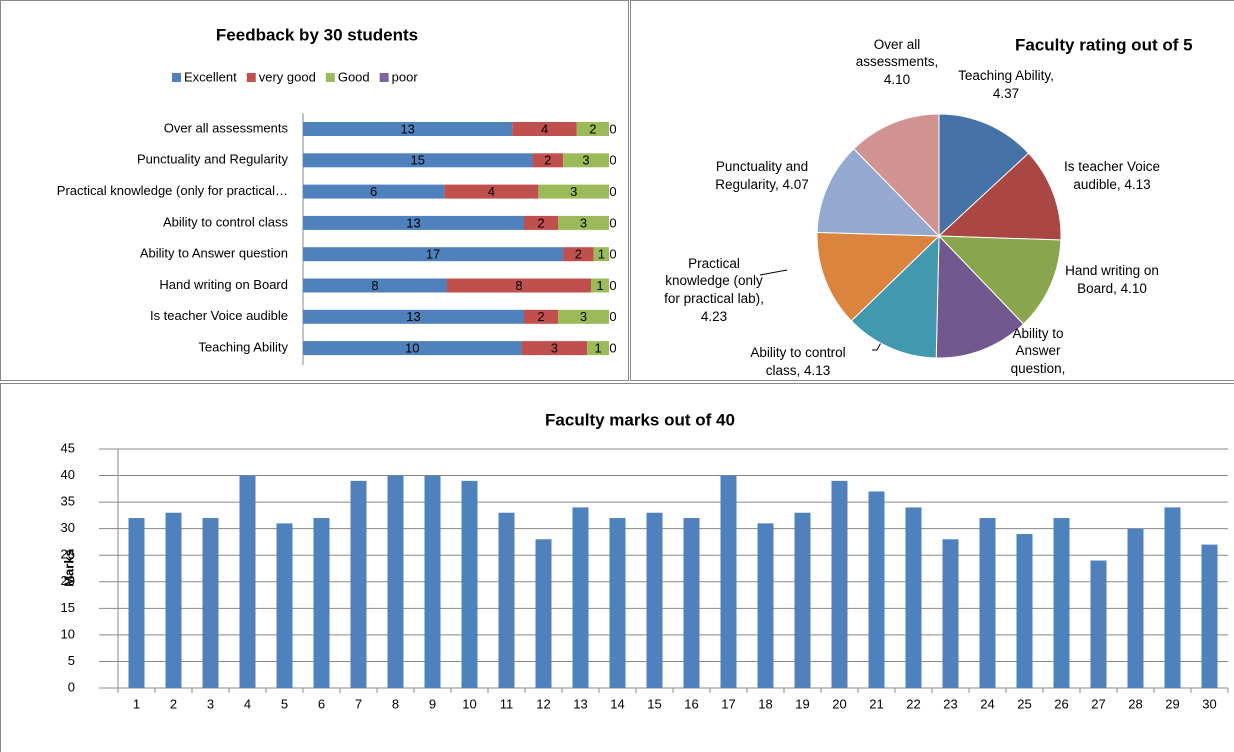 The height and width of the screenshot is (752, 1234). What do you see at coordinates (247, 703) in the screenshot?
I see `x-tick-label: 4` at bounding box center [247, 703].